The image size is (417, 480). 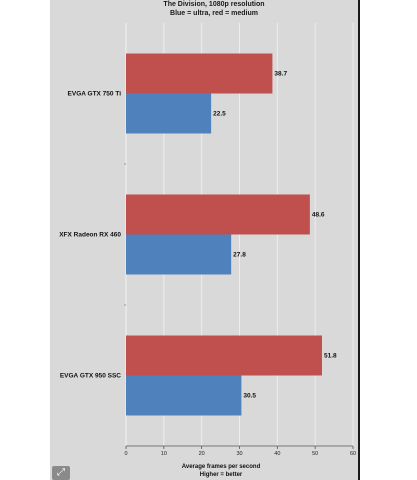 I want to click on x-tick-label: 0, so click(x=125, y=454).